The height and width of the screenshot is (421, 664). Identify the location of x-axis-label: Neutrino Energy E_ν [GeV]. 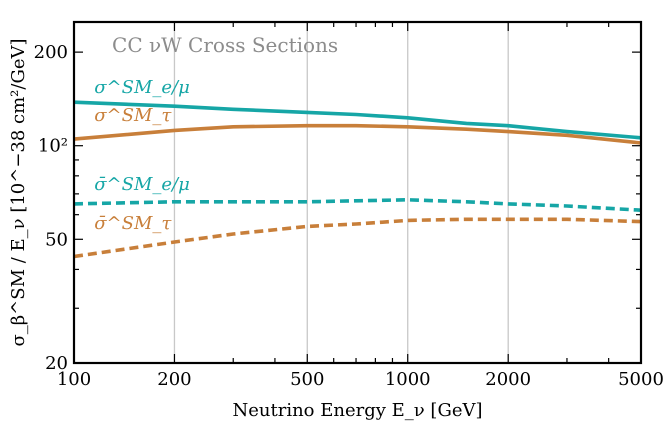
(357, 410).